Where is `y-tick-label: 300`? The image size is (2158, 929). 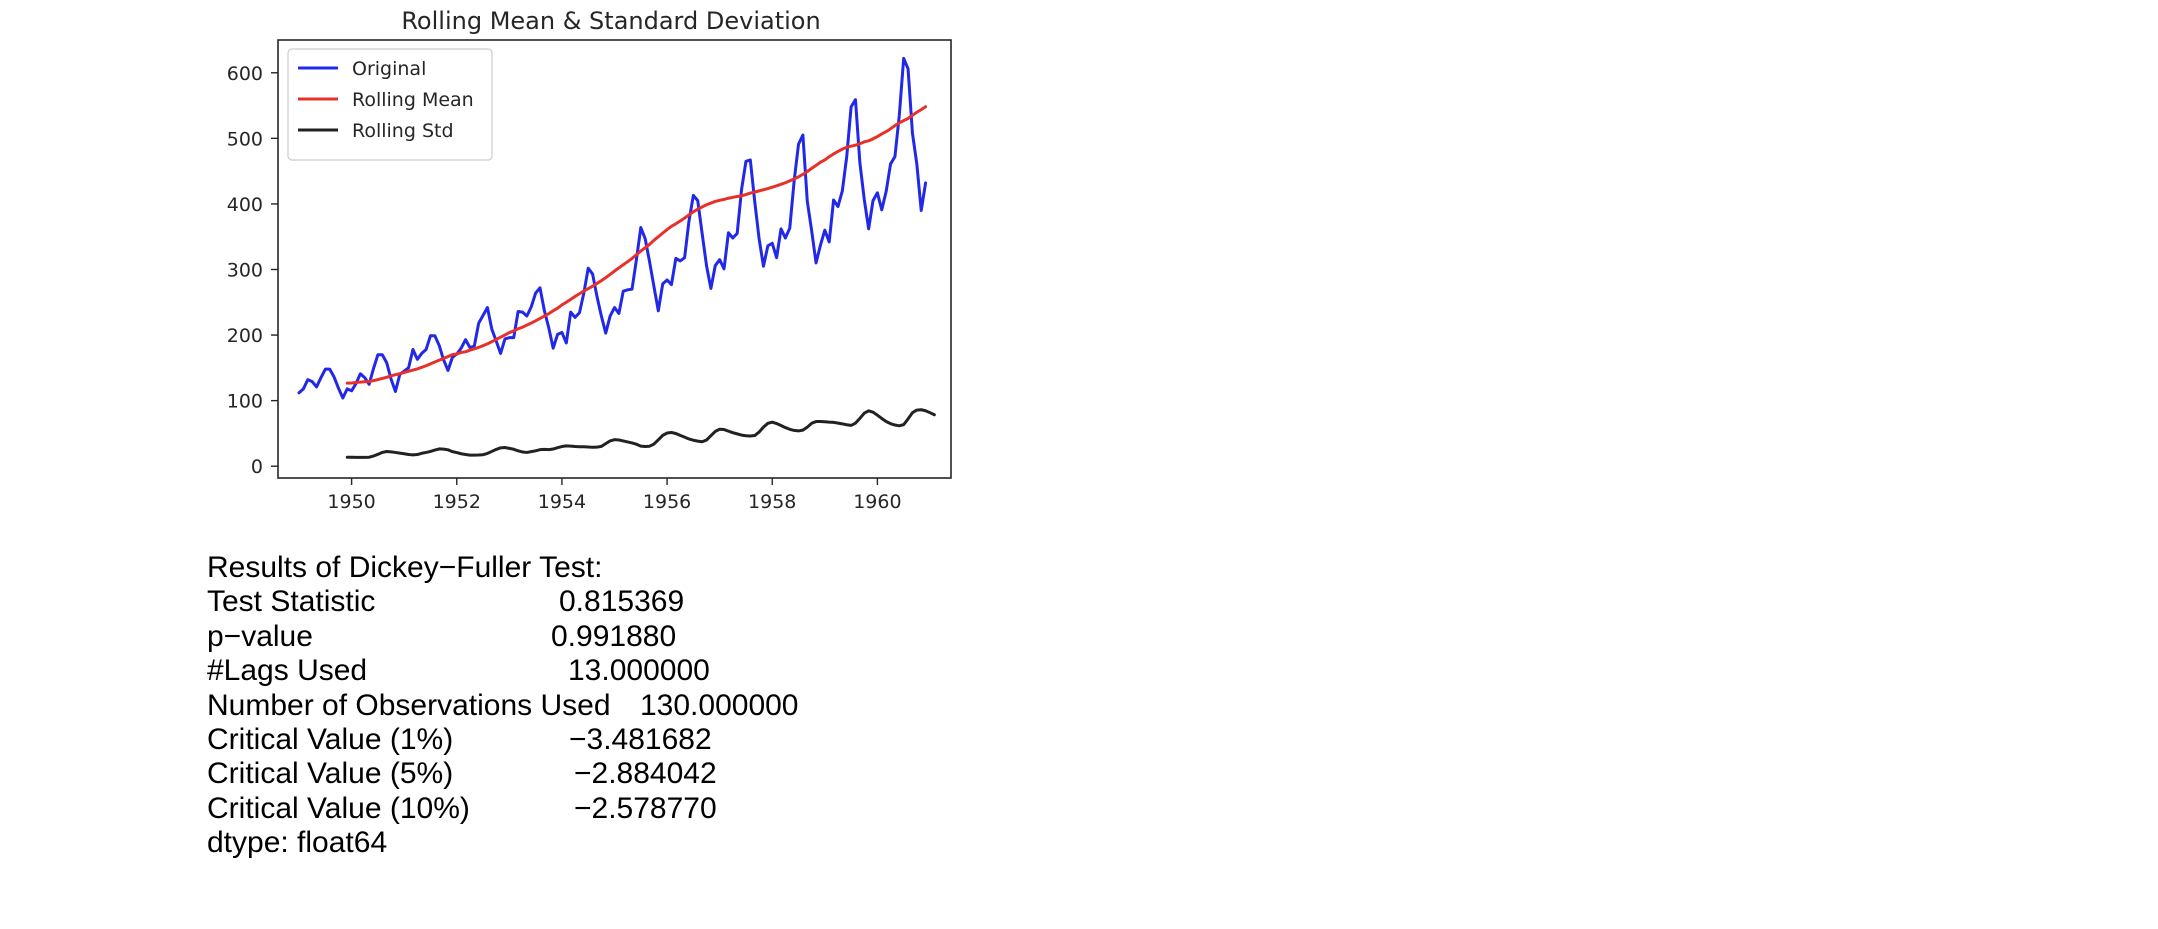
y-tick-label: 300 is located at coordinates (245, 270).